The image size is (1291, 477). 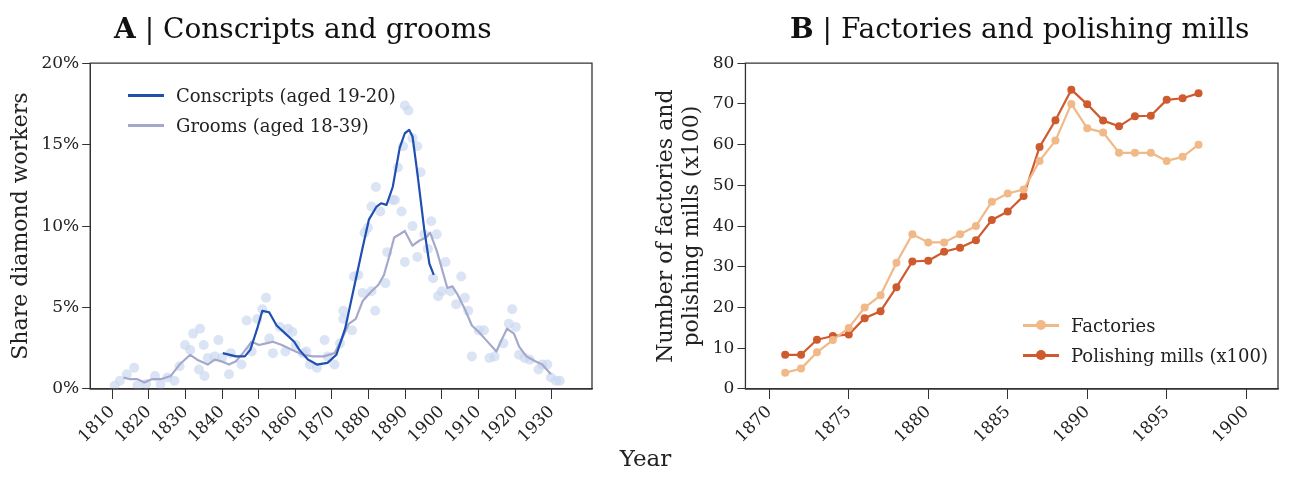 What do you see at coordinates (723, 102) in the screenshot?
I see `y-tick-label: 70` at bounding box center [723, 102].